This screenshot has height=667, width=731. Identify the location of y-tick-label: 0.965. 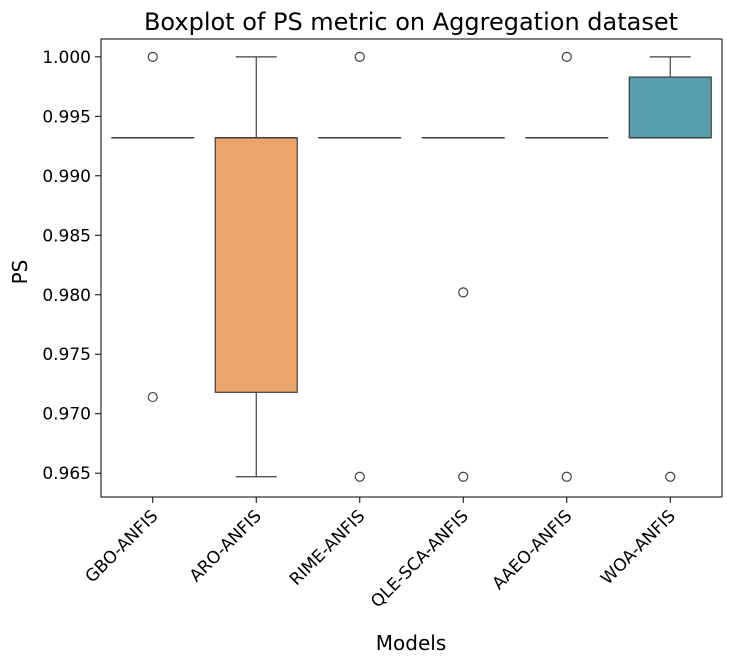
(66, 474).